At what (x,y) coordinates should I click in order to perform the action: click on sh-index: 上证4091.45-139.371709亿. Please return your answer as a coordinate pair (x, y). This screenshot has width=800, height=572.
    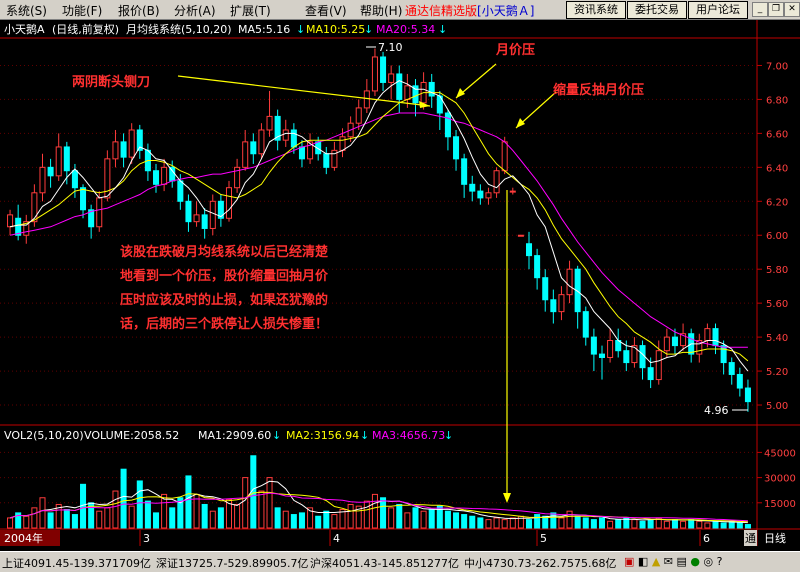
    Looking at the image, I should click on (76, 563).